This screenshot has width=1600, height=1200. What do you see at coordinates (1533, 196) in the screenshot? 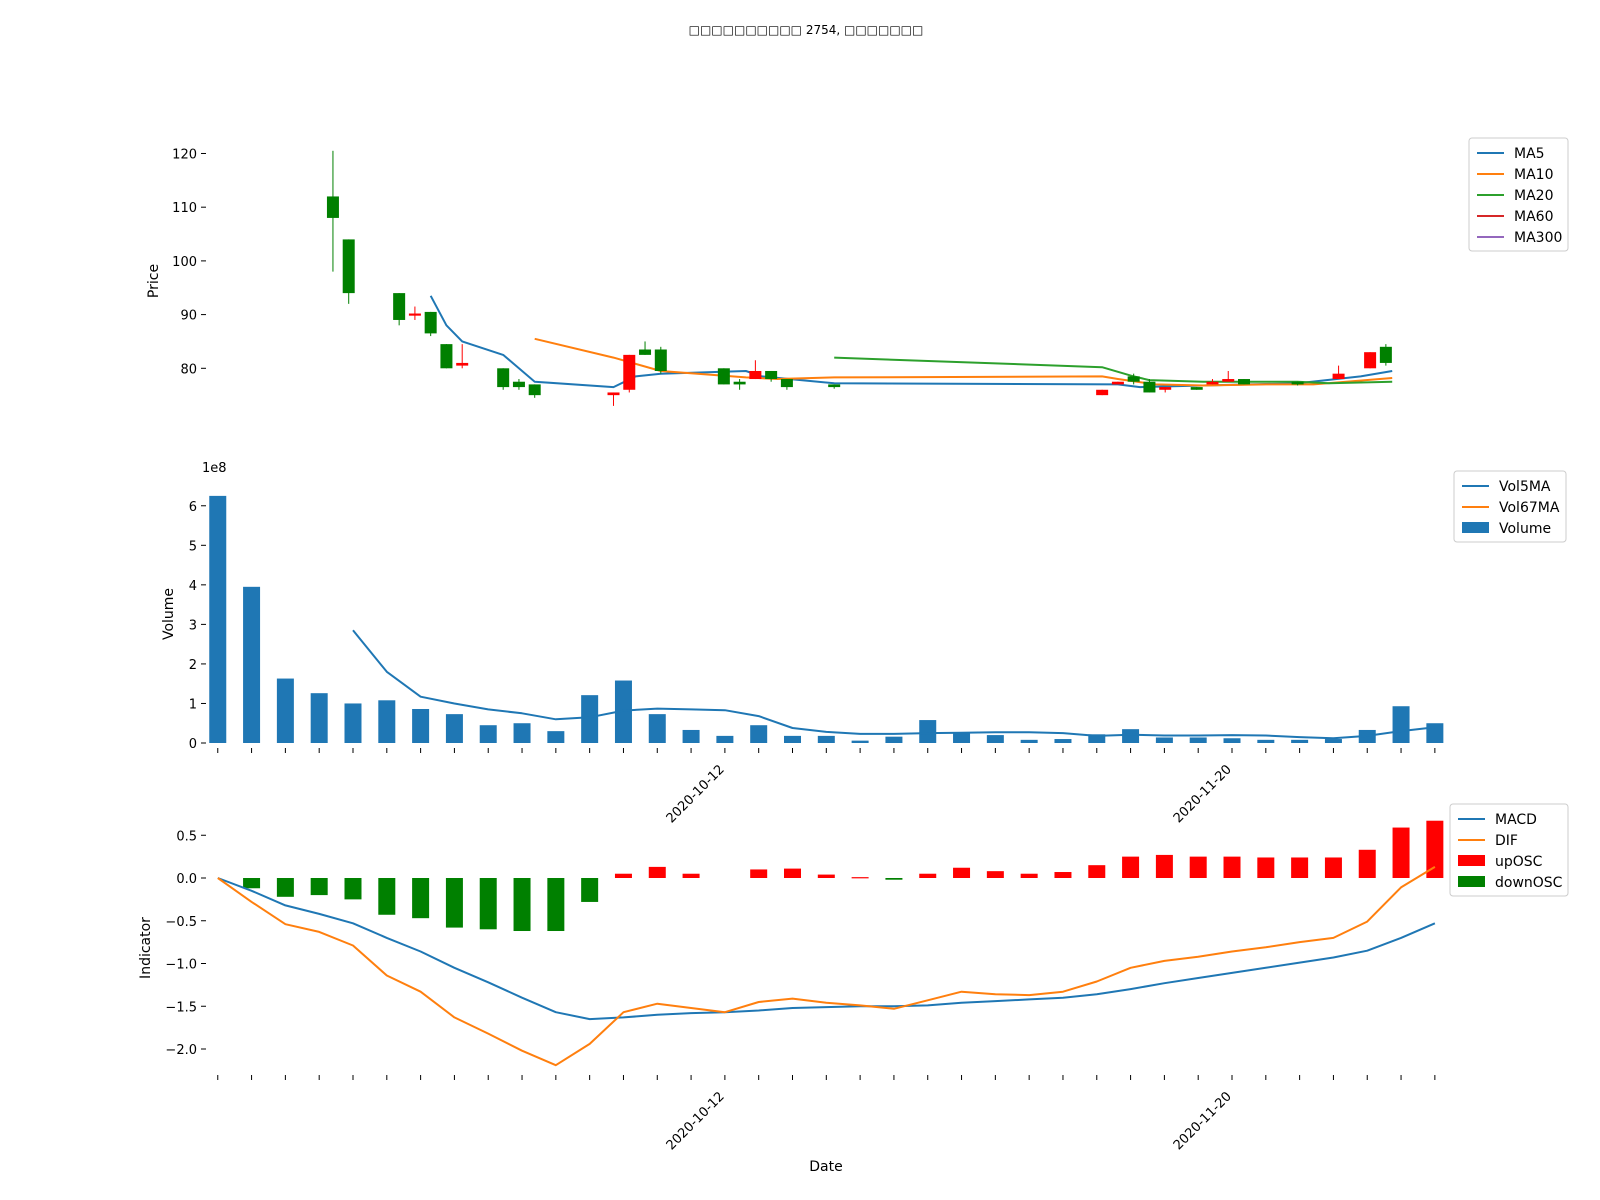
I see `price-legend-label: MA20` at bounding box center [1533, 196].